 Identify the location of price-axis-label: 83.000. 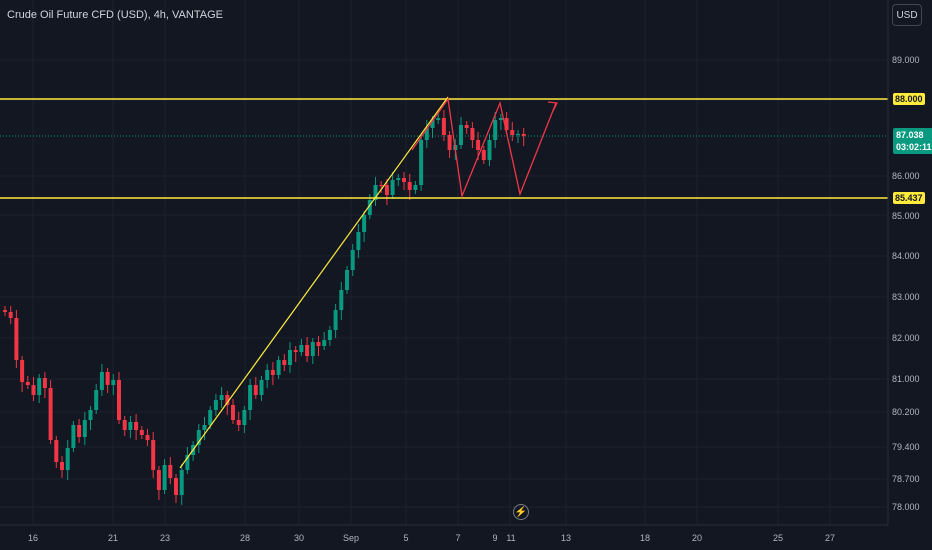
(906, 297).